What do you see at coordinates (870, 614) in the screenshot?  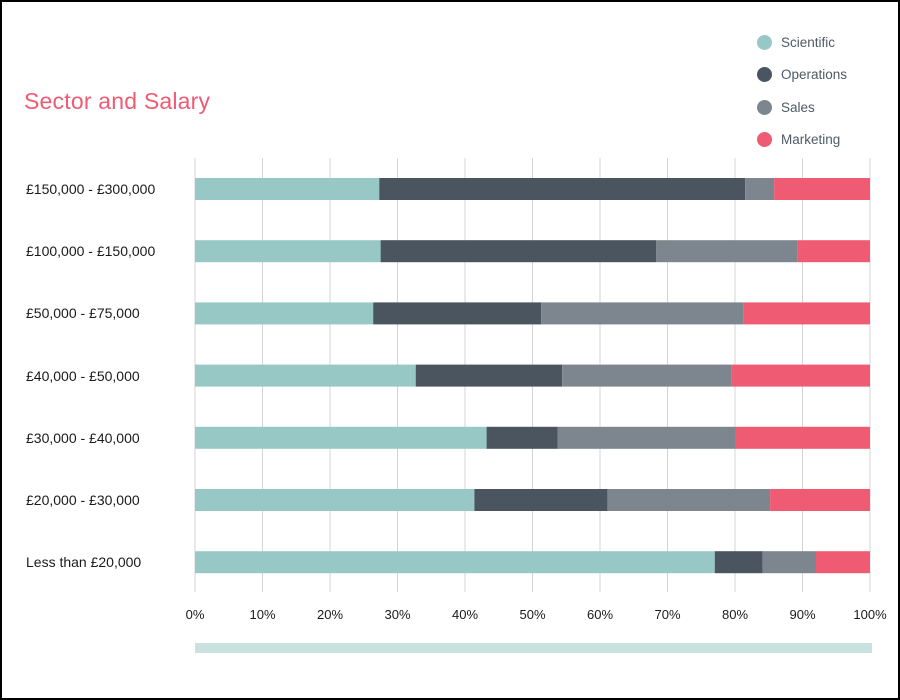 I see `x-tick-label: 100%` at bounding box center [870, 614].